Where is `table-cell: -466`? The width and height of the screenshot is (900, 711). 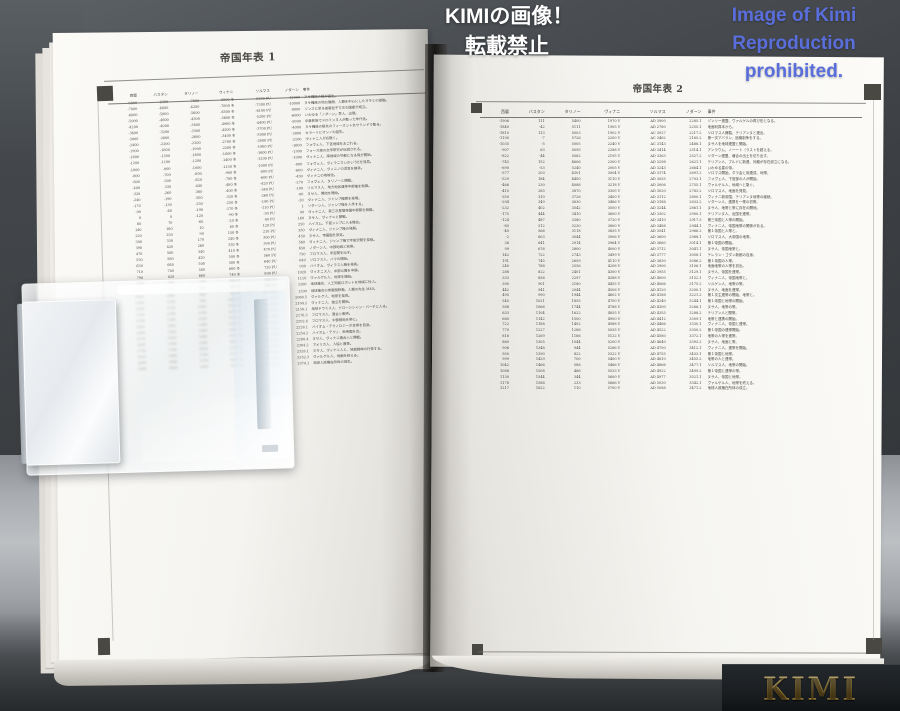 table-cell: -466 is located at coordinates (505, 184).